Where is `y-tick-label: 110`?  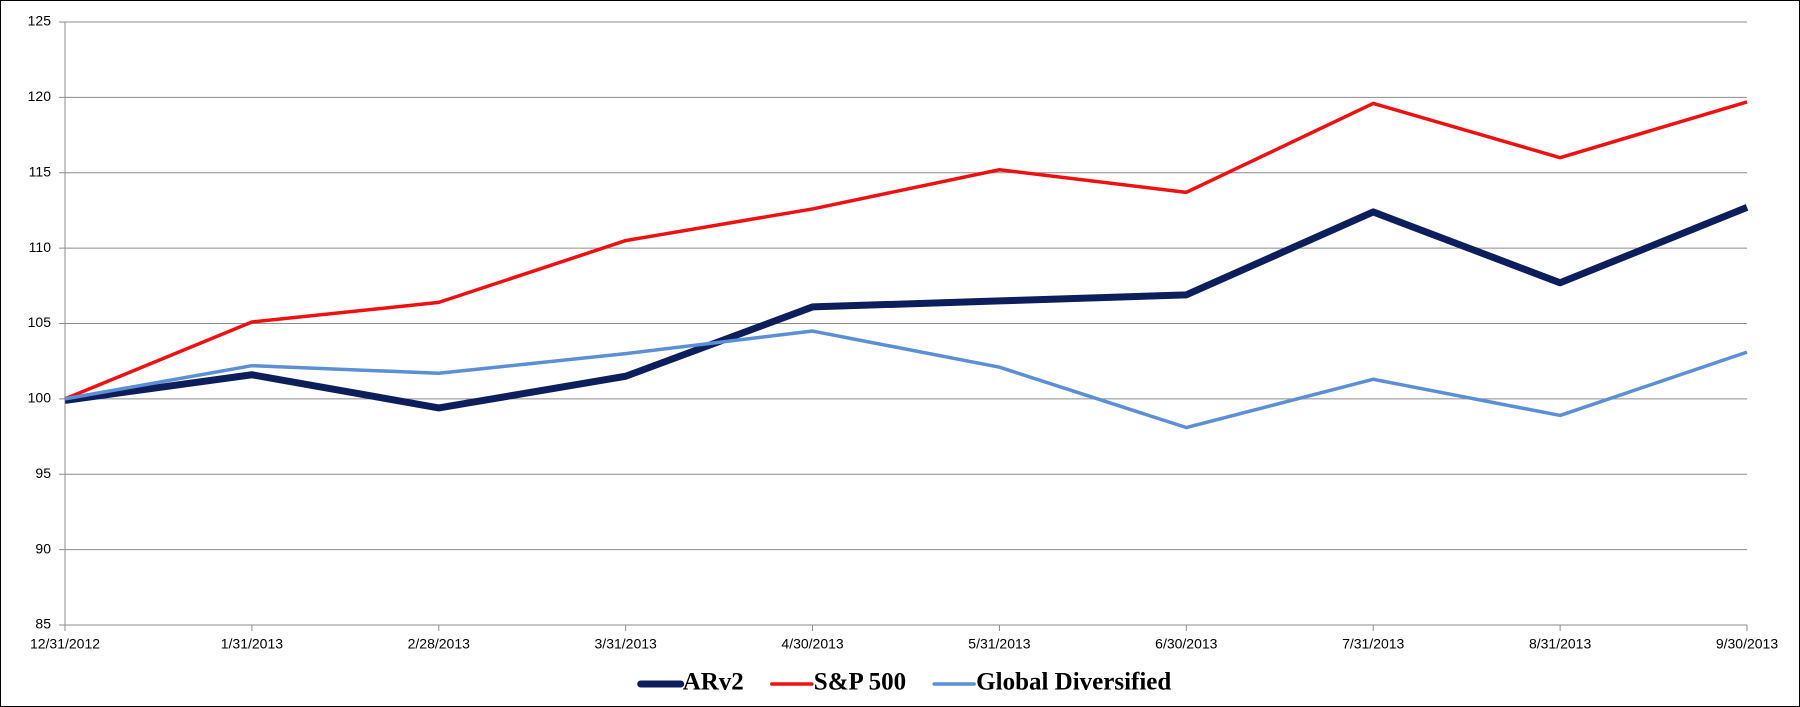 y-tick-label: 110 is located at coordinates (40, 247).